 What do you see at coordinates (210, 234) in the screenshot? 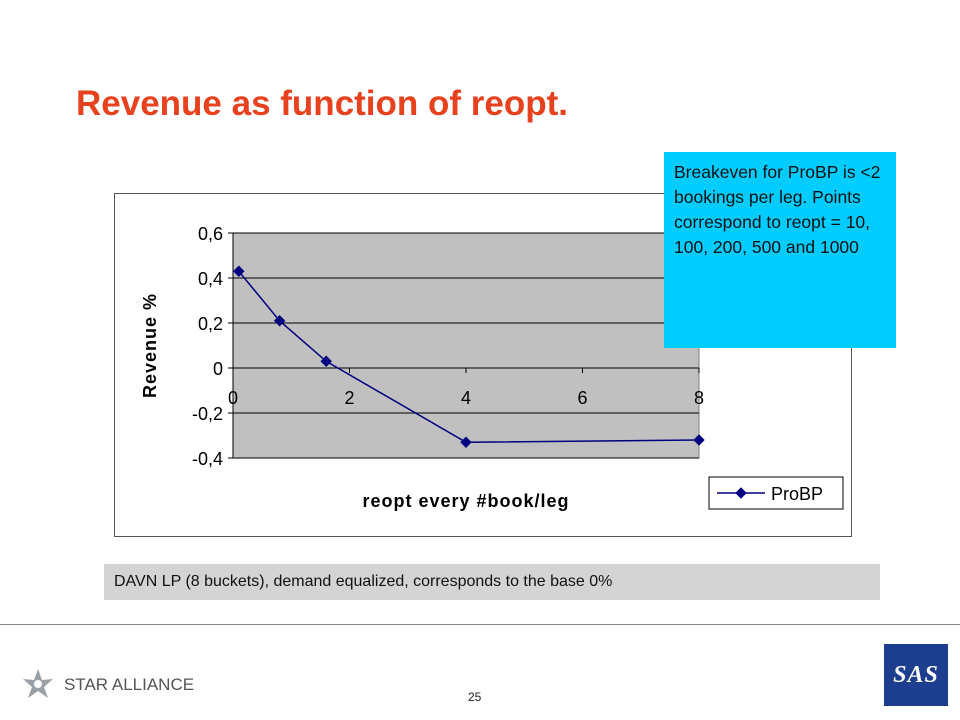
I see `y-tick-label: 0,6` at bounding box center [210, 234].